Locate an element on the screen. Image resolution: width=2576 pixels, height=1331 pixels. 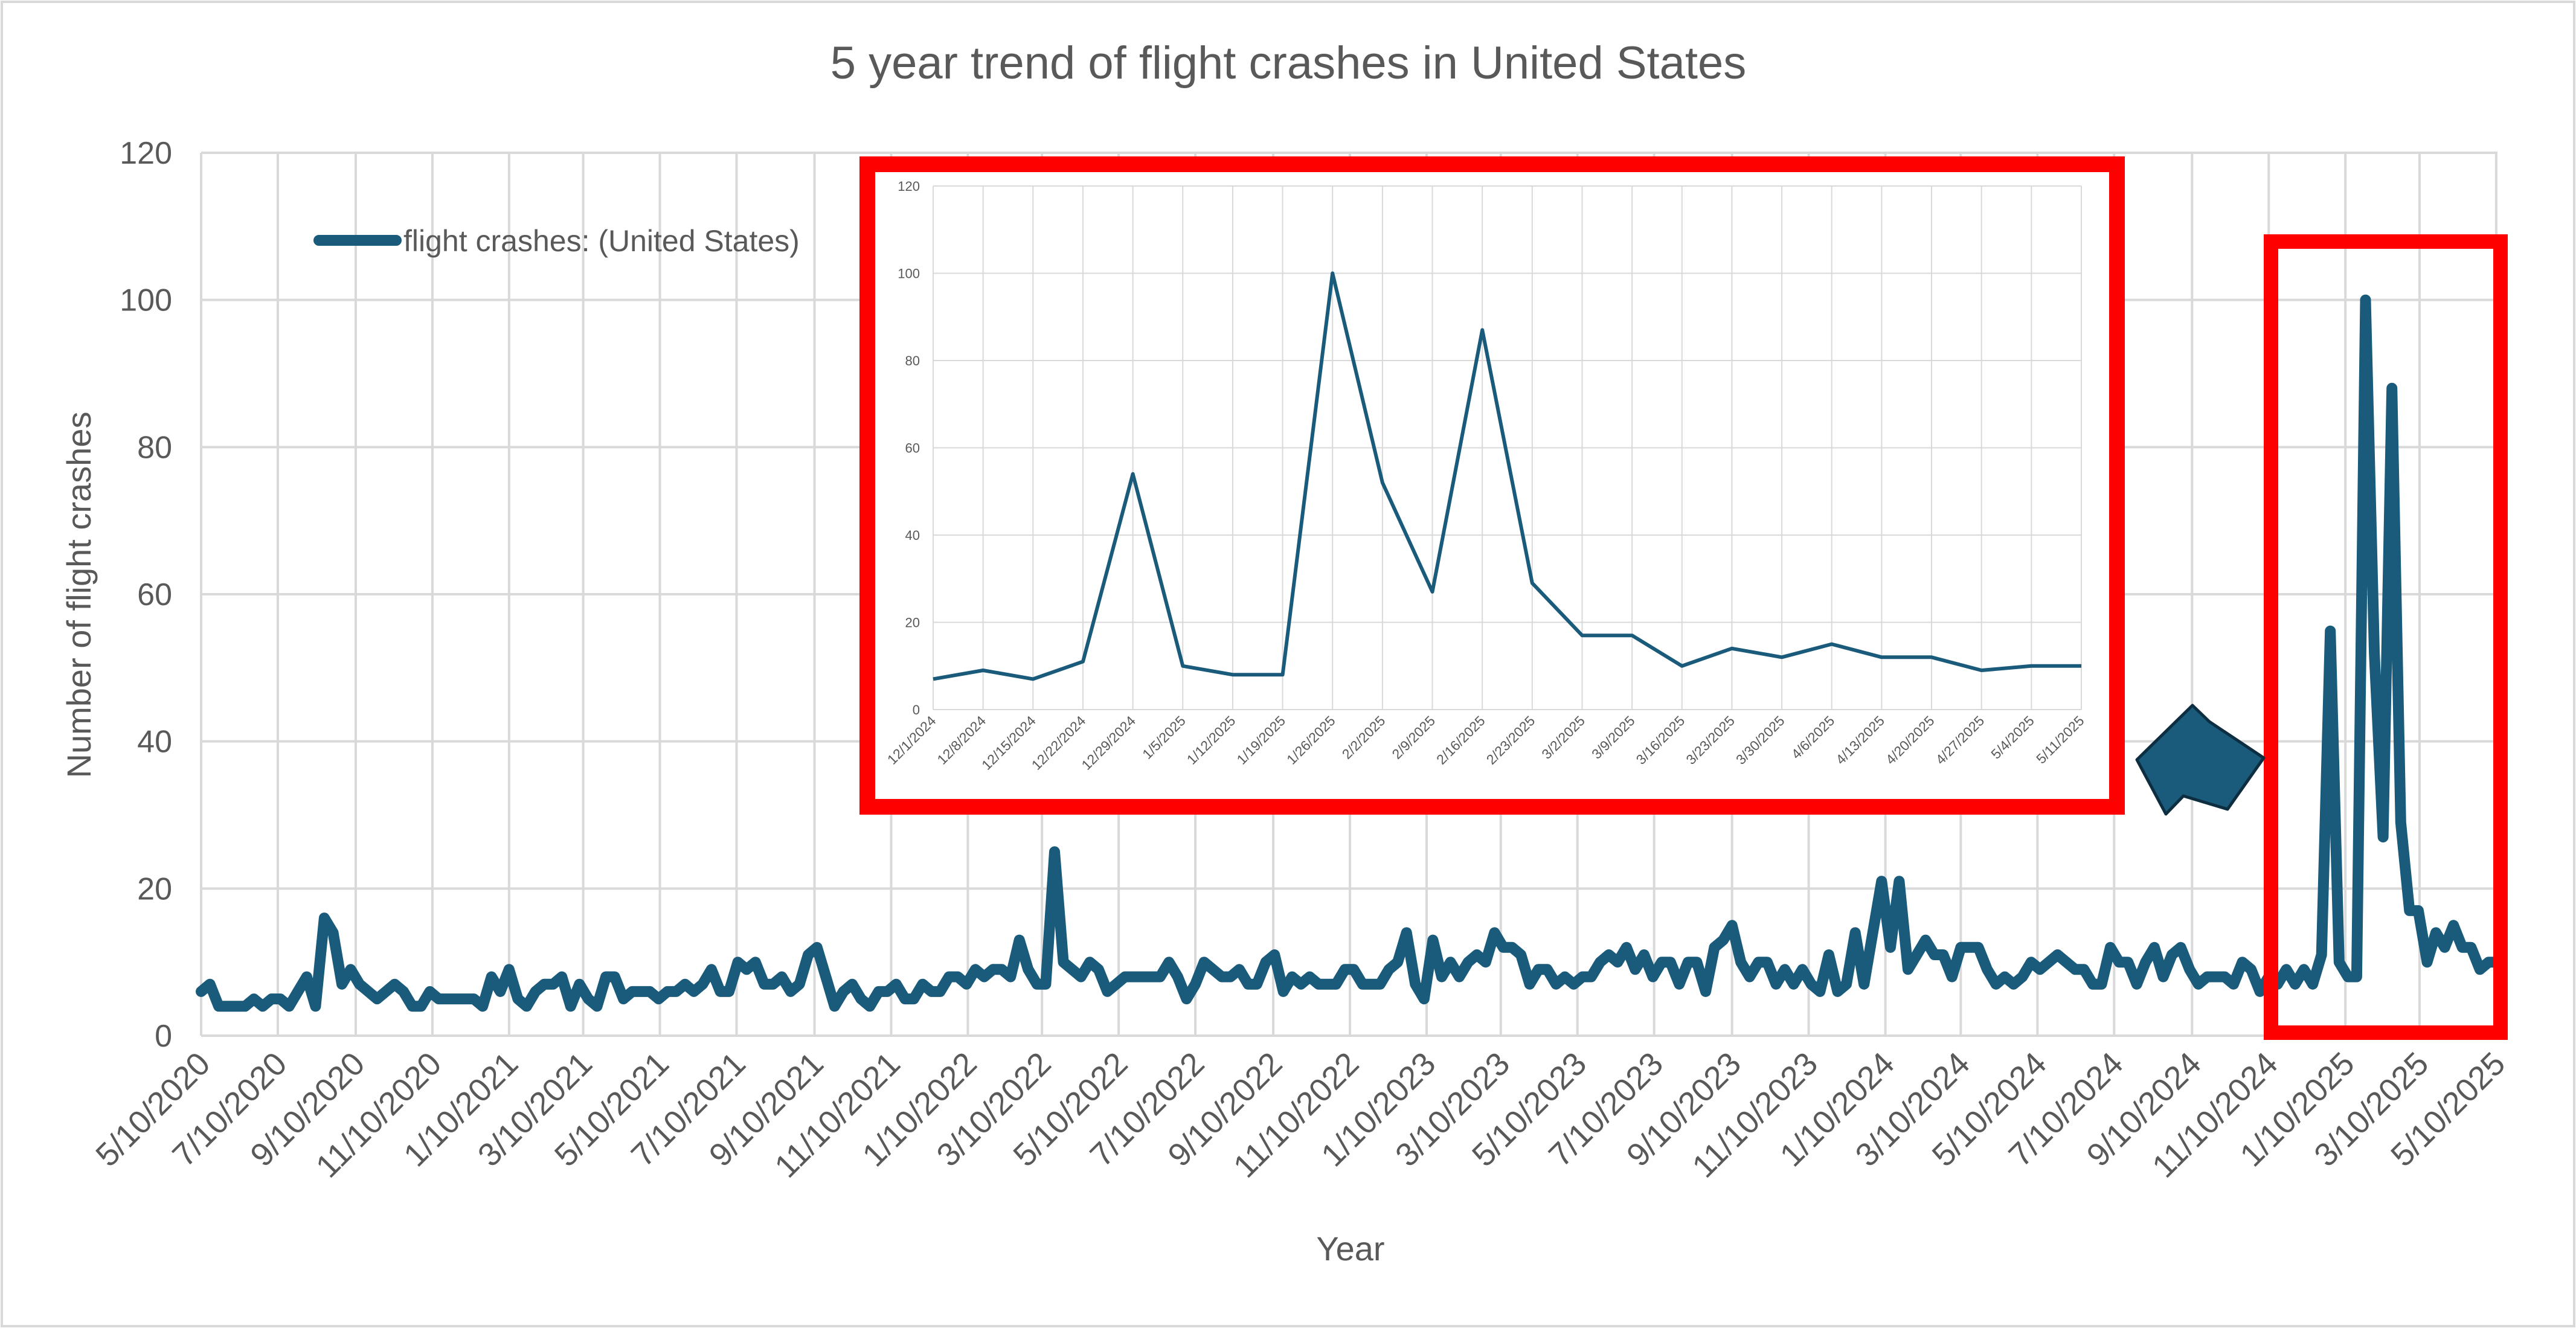
main-y-tick-label: 0 is located at coordinates (163, 1036).